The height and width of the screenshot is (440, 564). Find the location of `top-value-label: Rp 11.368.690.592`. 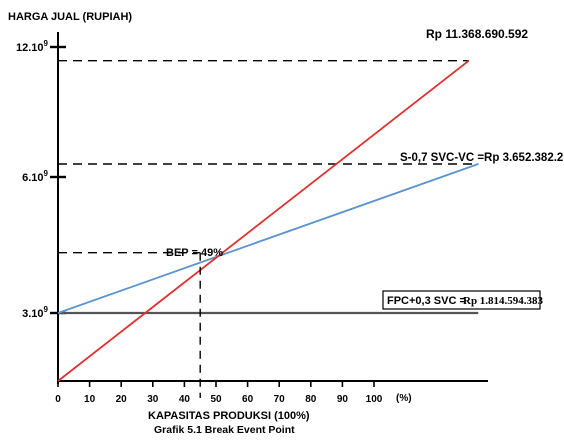

top-value-label: Rp 11.368.690.592 is located at coordinates (477, 34).